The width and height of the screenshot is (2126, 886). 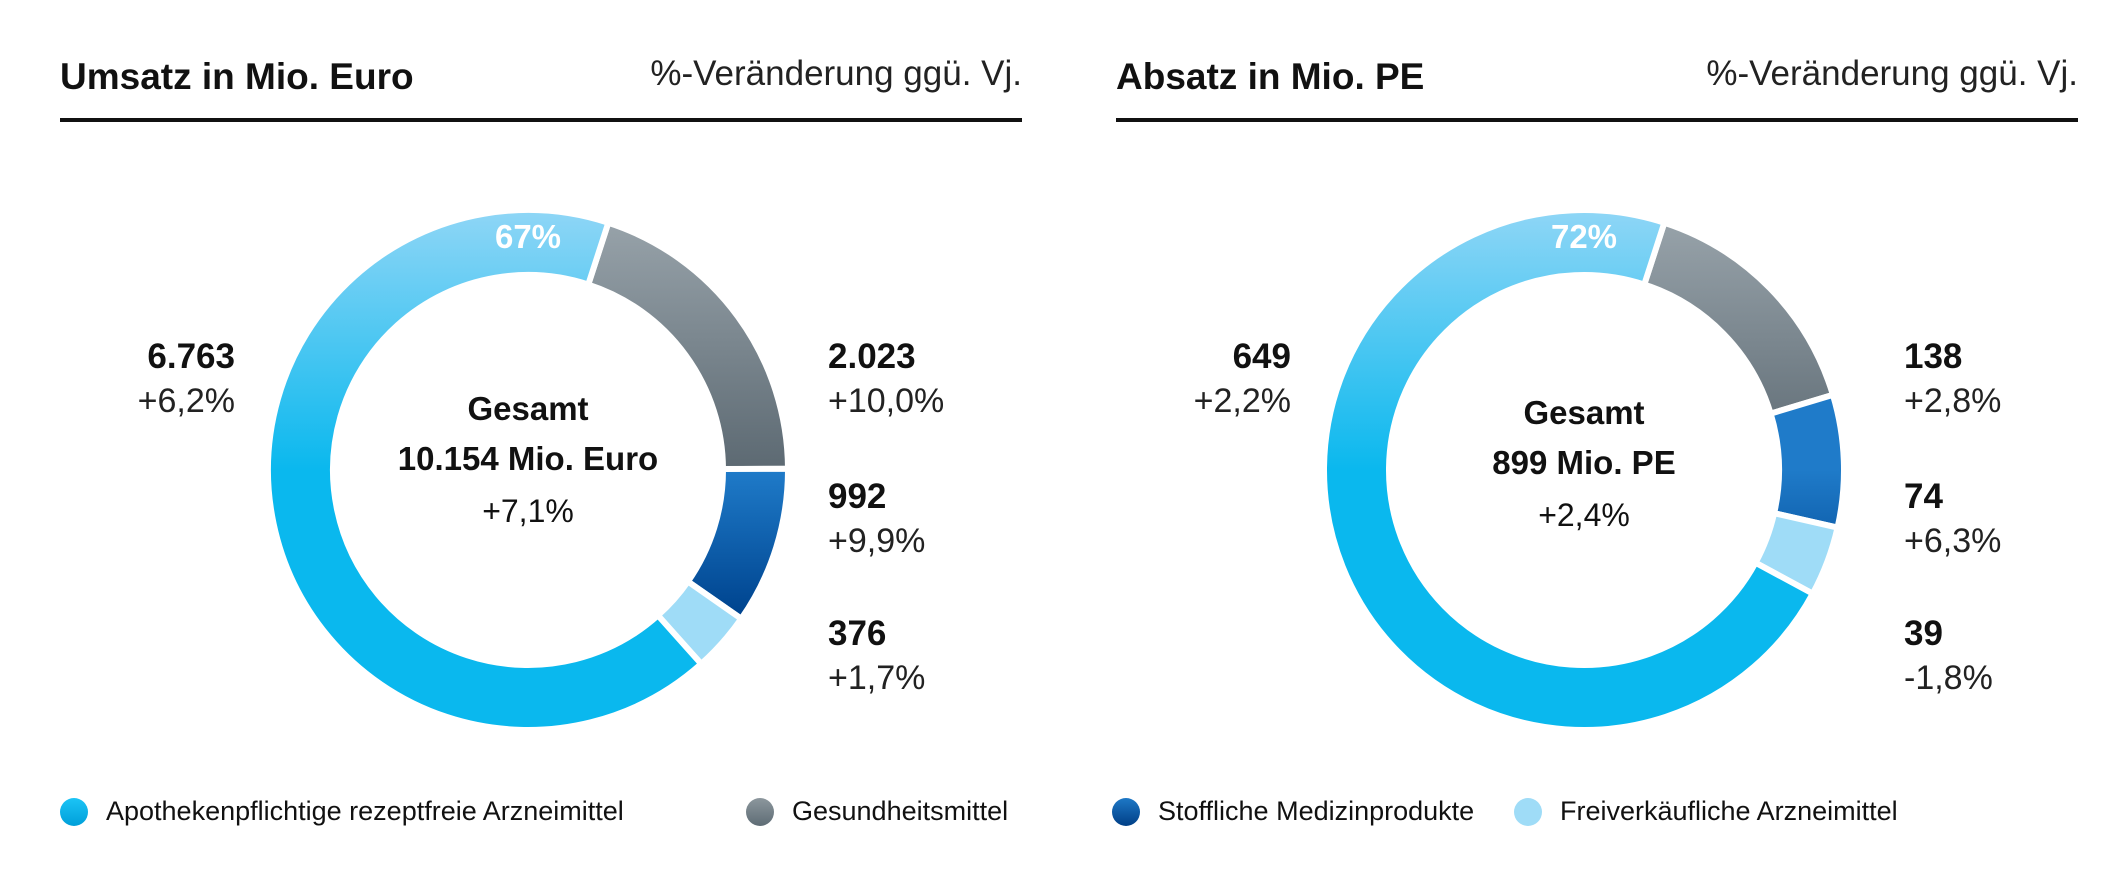 I want to click on absatz-value: 74, so click(x=1923, y=496).